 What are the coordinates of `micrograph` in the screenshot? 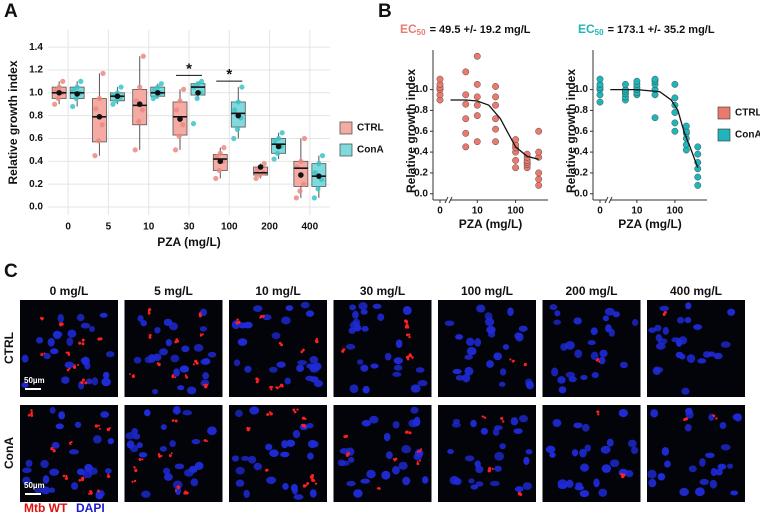 It's located at (69, 453).